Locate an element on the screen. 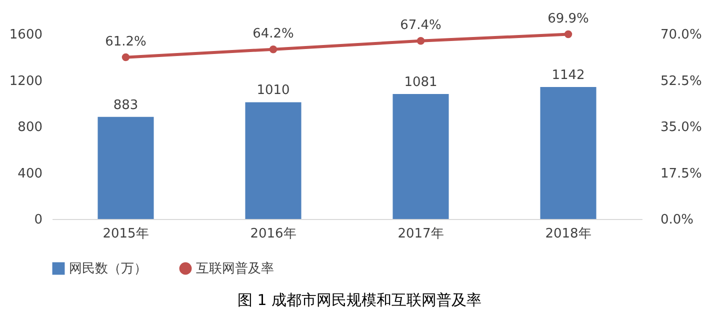 This screenshot has width=719, height=322. data-label: 61.2% is located at coordinates (125, 42).